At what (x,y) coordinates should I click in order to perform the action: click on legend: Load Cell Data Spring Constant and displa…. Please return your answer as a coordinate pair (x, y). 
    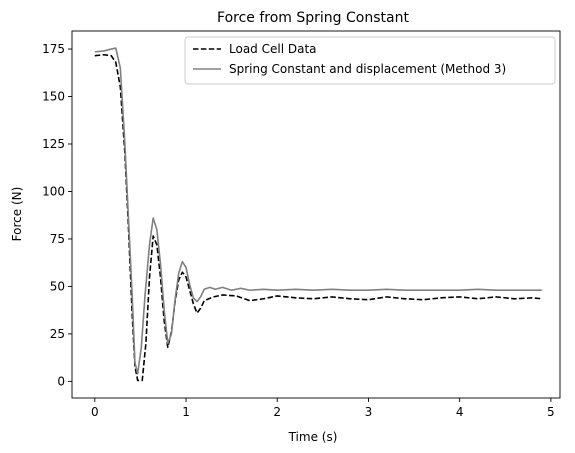
    Looking at the image, I should click on (370, 60).